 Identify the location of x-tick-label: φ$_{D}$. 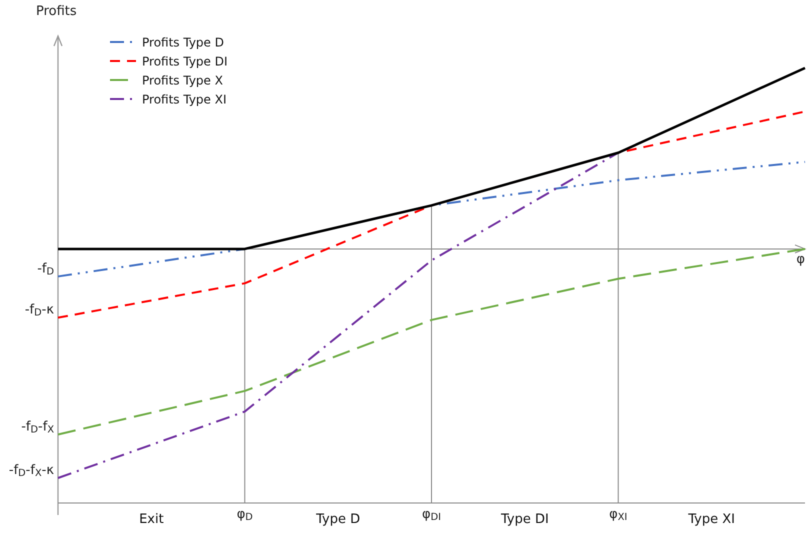
(244, 514).